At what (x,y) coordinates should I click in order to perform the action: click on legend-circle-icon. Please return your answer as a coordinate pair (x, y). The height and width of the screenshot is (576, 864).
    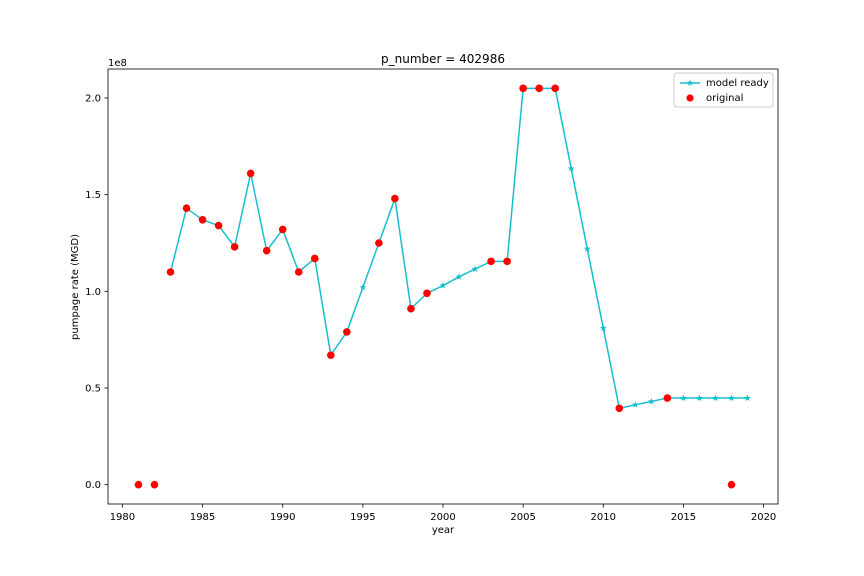
    Looking at the image, I should click on (690, 98).